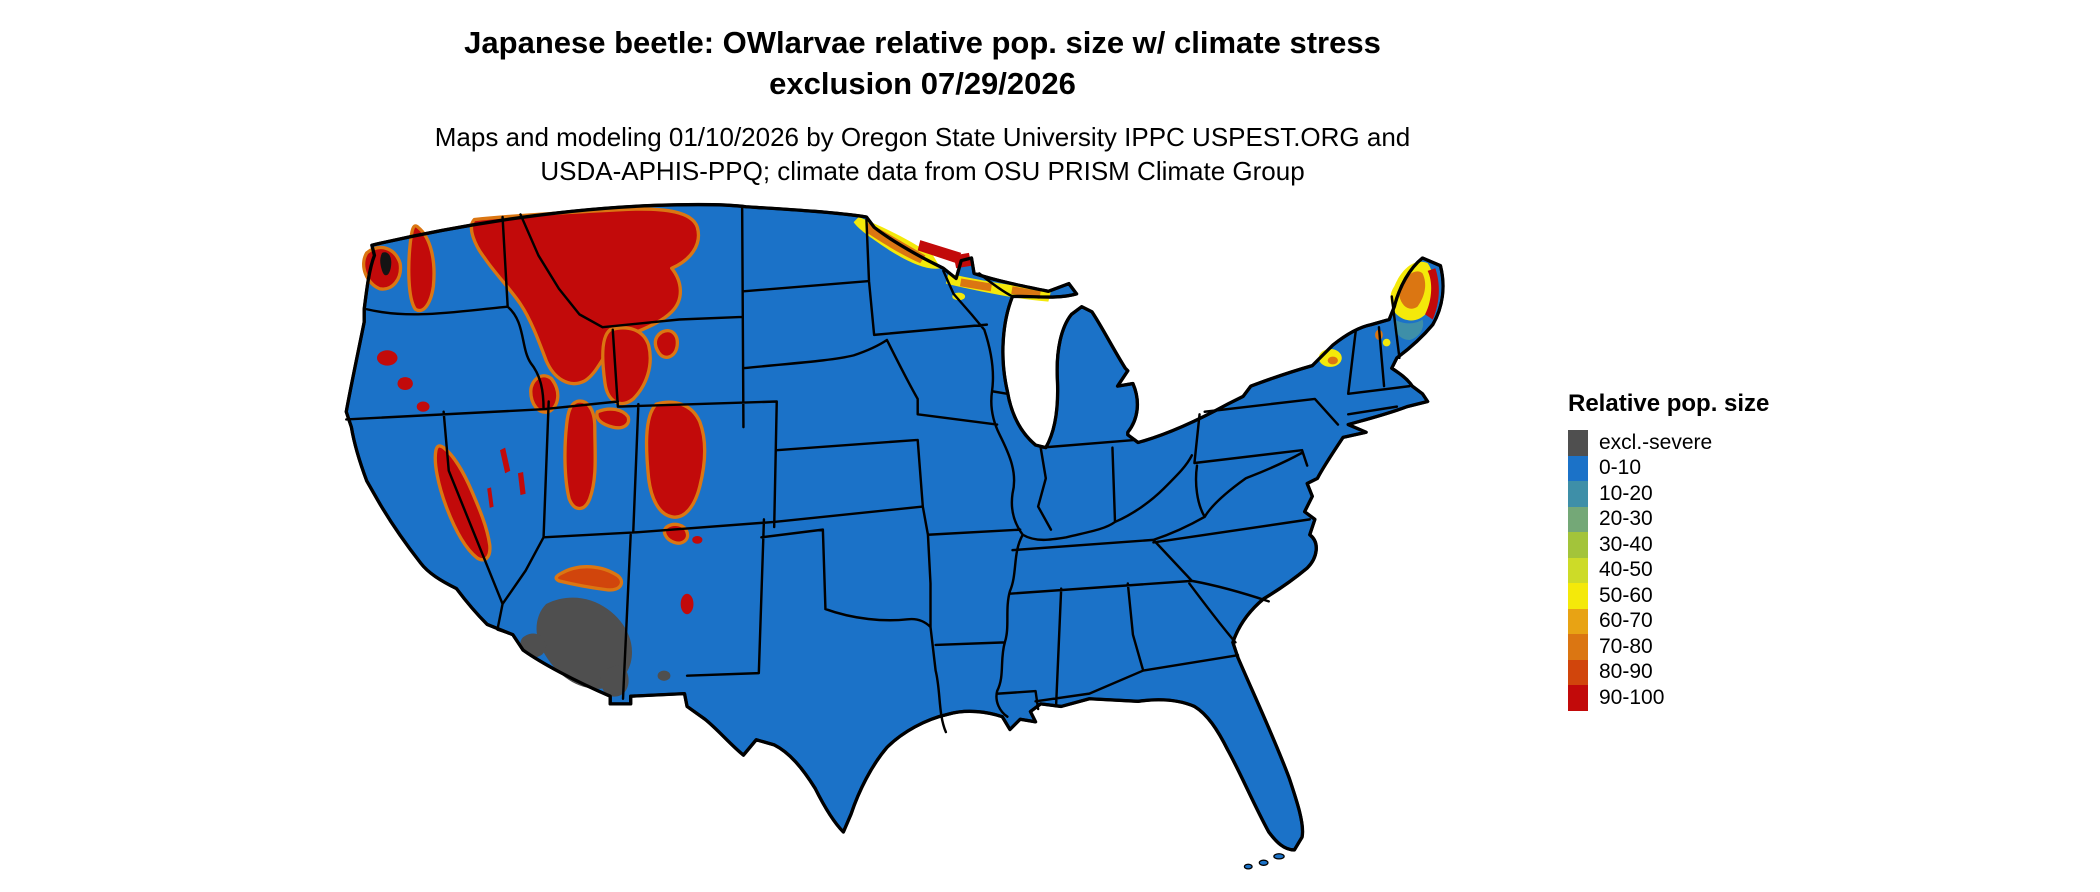 The height and width of the screenshot is (892, 2100). Describe the element at coordinates (544, 394) in the screenshot. I see `central-idaho-red` at that location.